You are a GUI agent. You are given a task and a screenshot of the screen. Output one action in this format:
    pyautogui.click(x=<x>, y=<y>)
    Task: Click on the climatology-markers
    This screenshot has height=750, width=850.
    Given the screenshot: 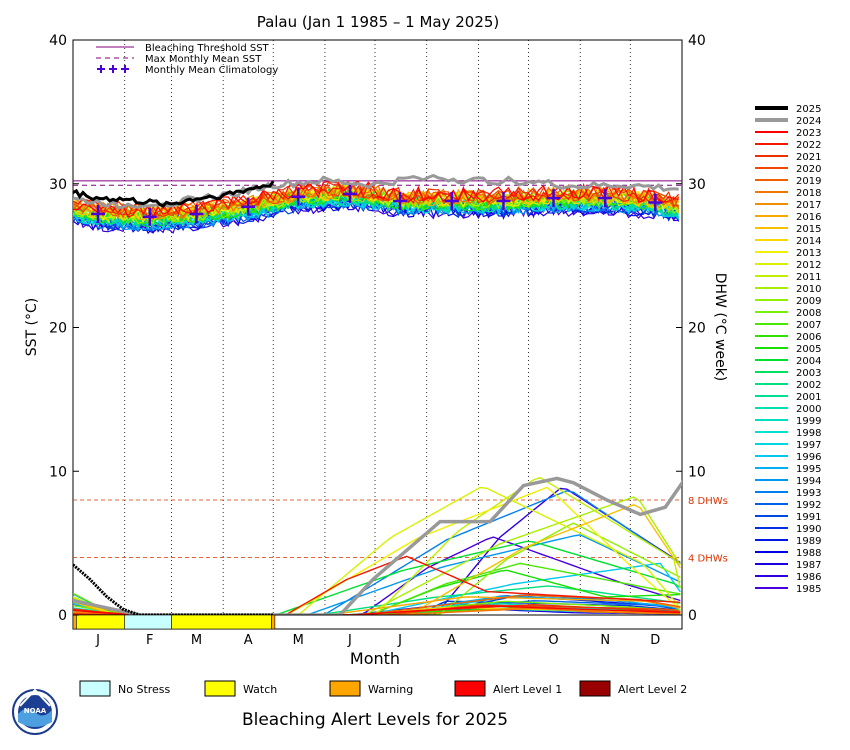 What is the action you would take?
    pyautogui.click(x=377, y=205)
    